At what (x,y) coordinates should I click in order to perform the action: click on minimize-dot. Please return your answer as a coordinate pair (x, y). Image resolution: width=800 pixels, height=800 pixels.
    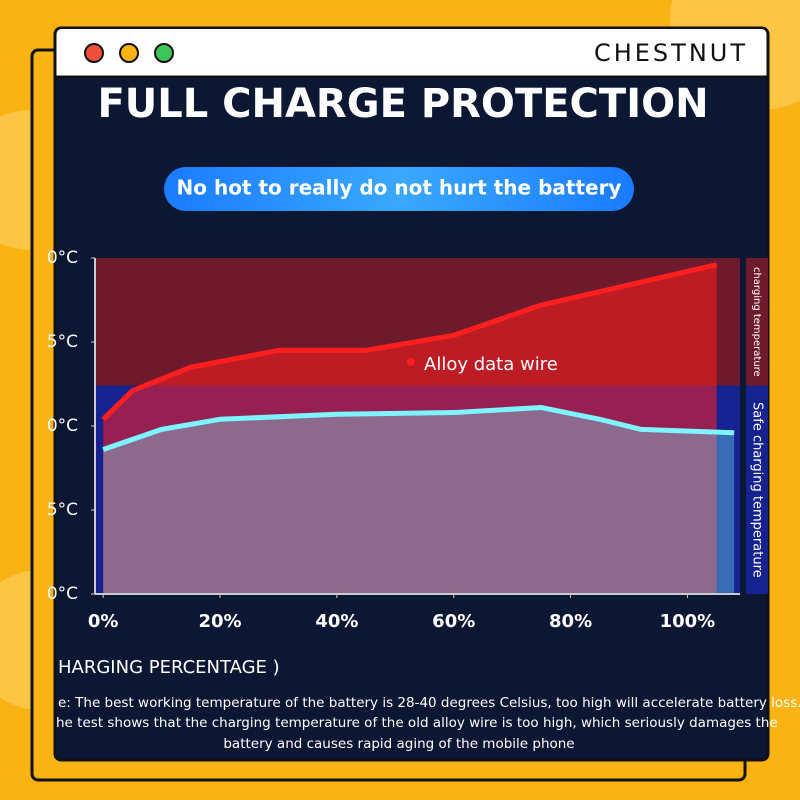
    Looking at the image, I should click on (129, 53).